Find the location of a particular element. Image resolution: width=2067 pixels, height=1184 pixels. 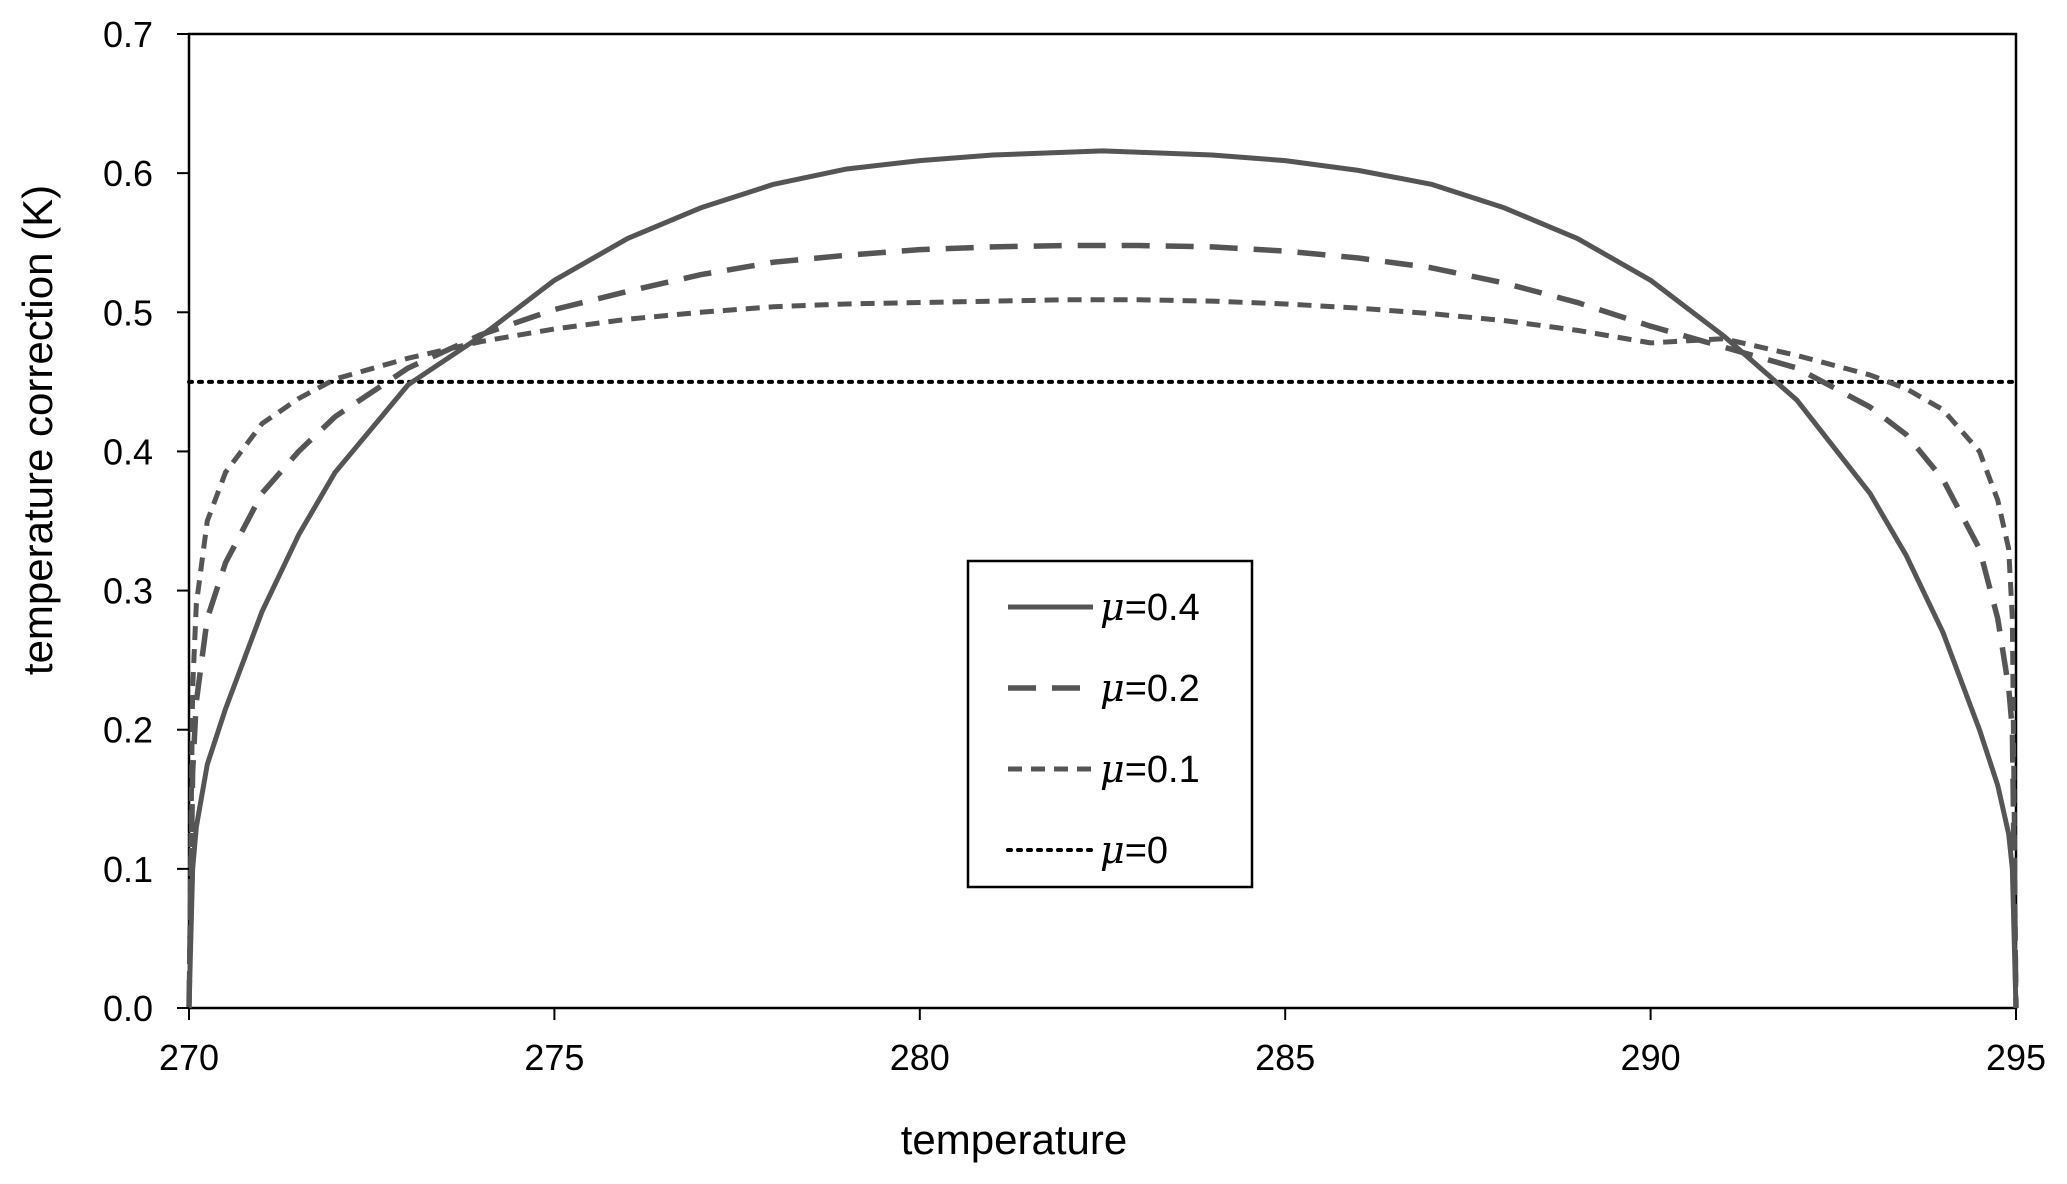

y-tick-label: 0.6 is located at coordinates (128, 173).